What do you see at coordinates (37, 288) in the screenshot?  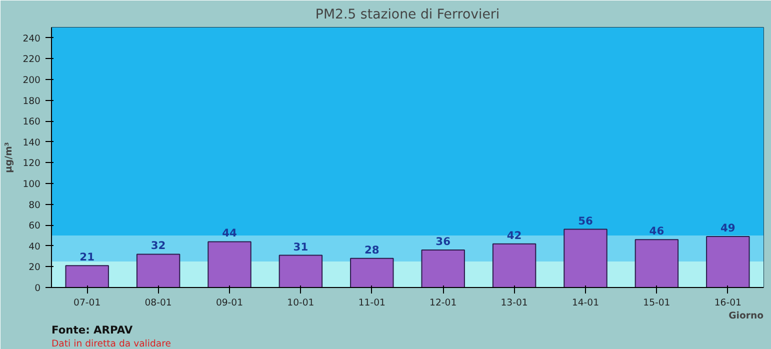 I see `y-tick-label: 0` at bounding box center [37, 288].